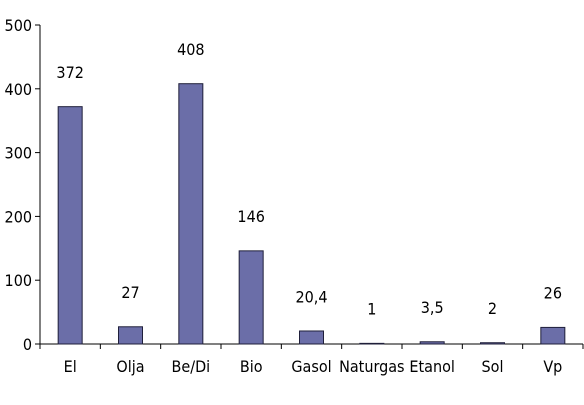 This screenshot has height=405, width=584. Describe the element at coordinates (69, 72) in the screenshot. I see `data-label: 372` at that location.